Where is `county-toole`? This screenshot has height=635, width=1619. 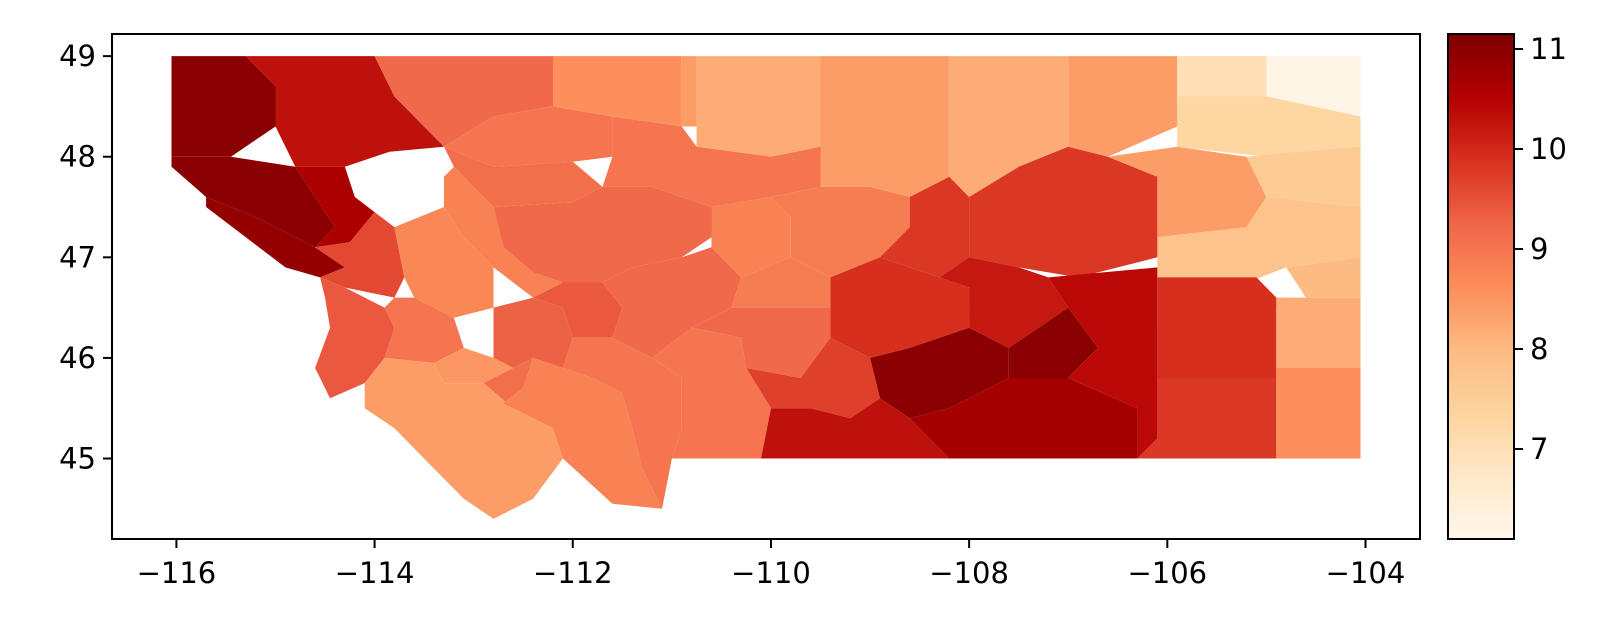
county-toole is located at coordinates (617, 91).